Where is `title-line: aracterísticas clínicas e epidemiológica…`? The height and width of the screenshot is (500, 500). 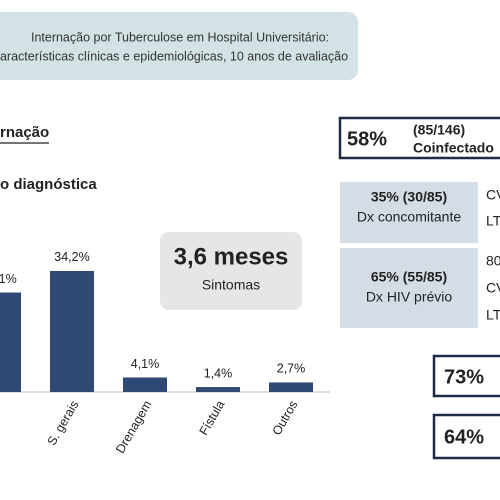
title-line: aracterísticas clínicas e epidemiológica… is located at coordinates (174, 56).